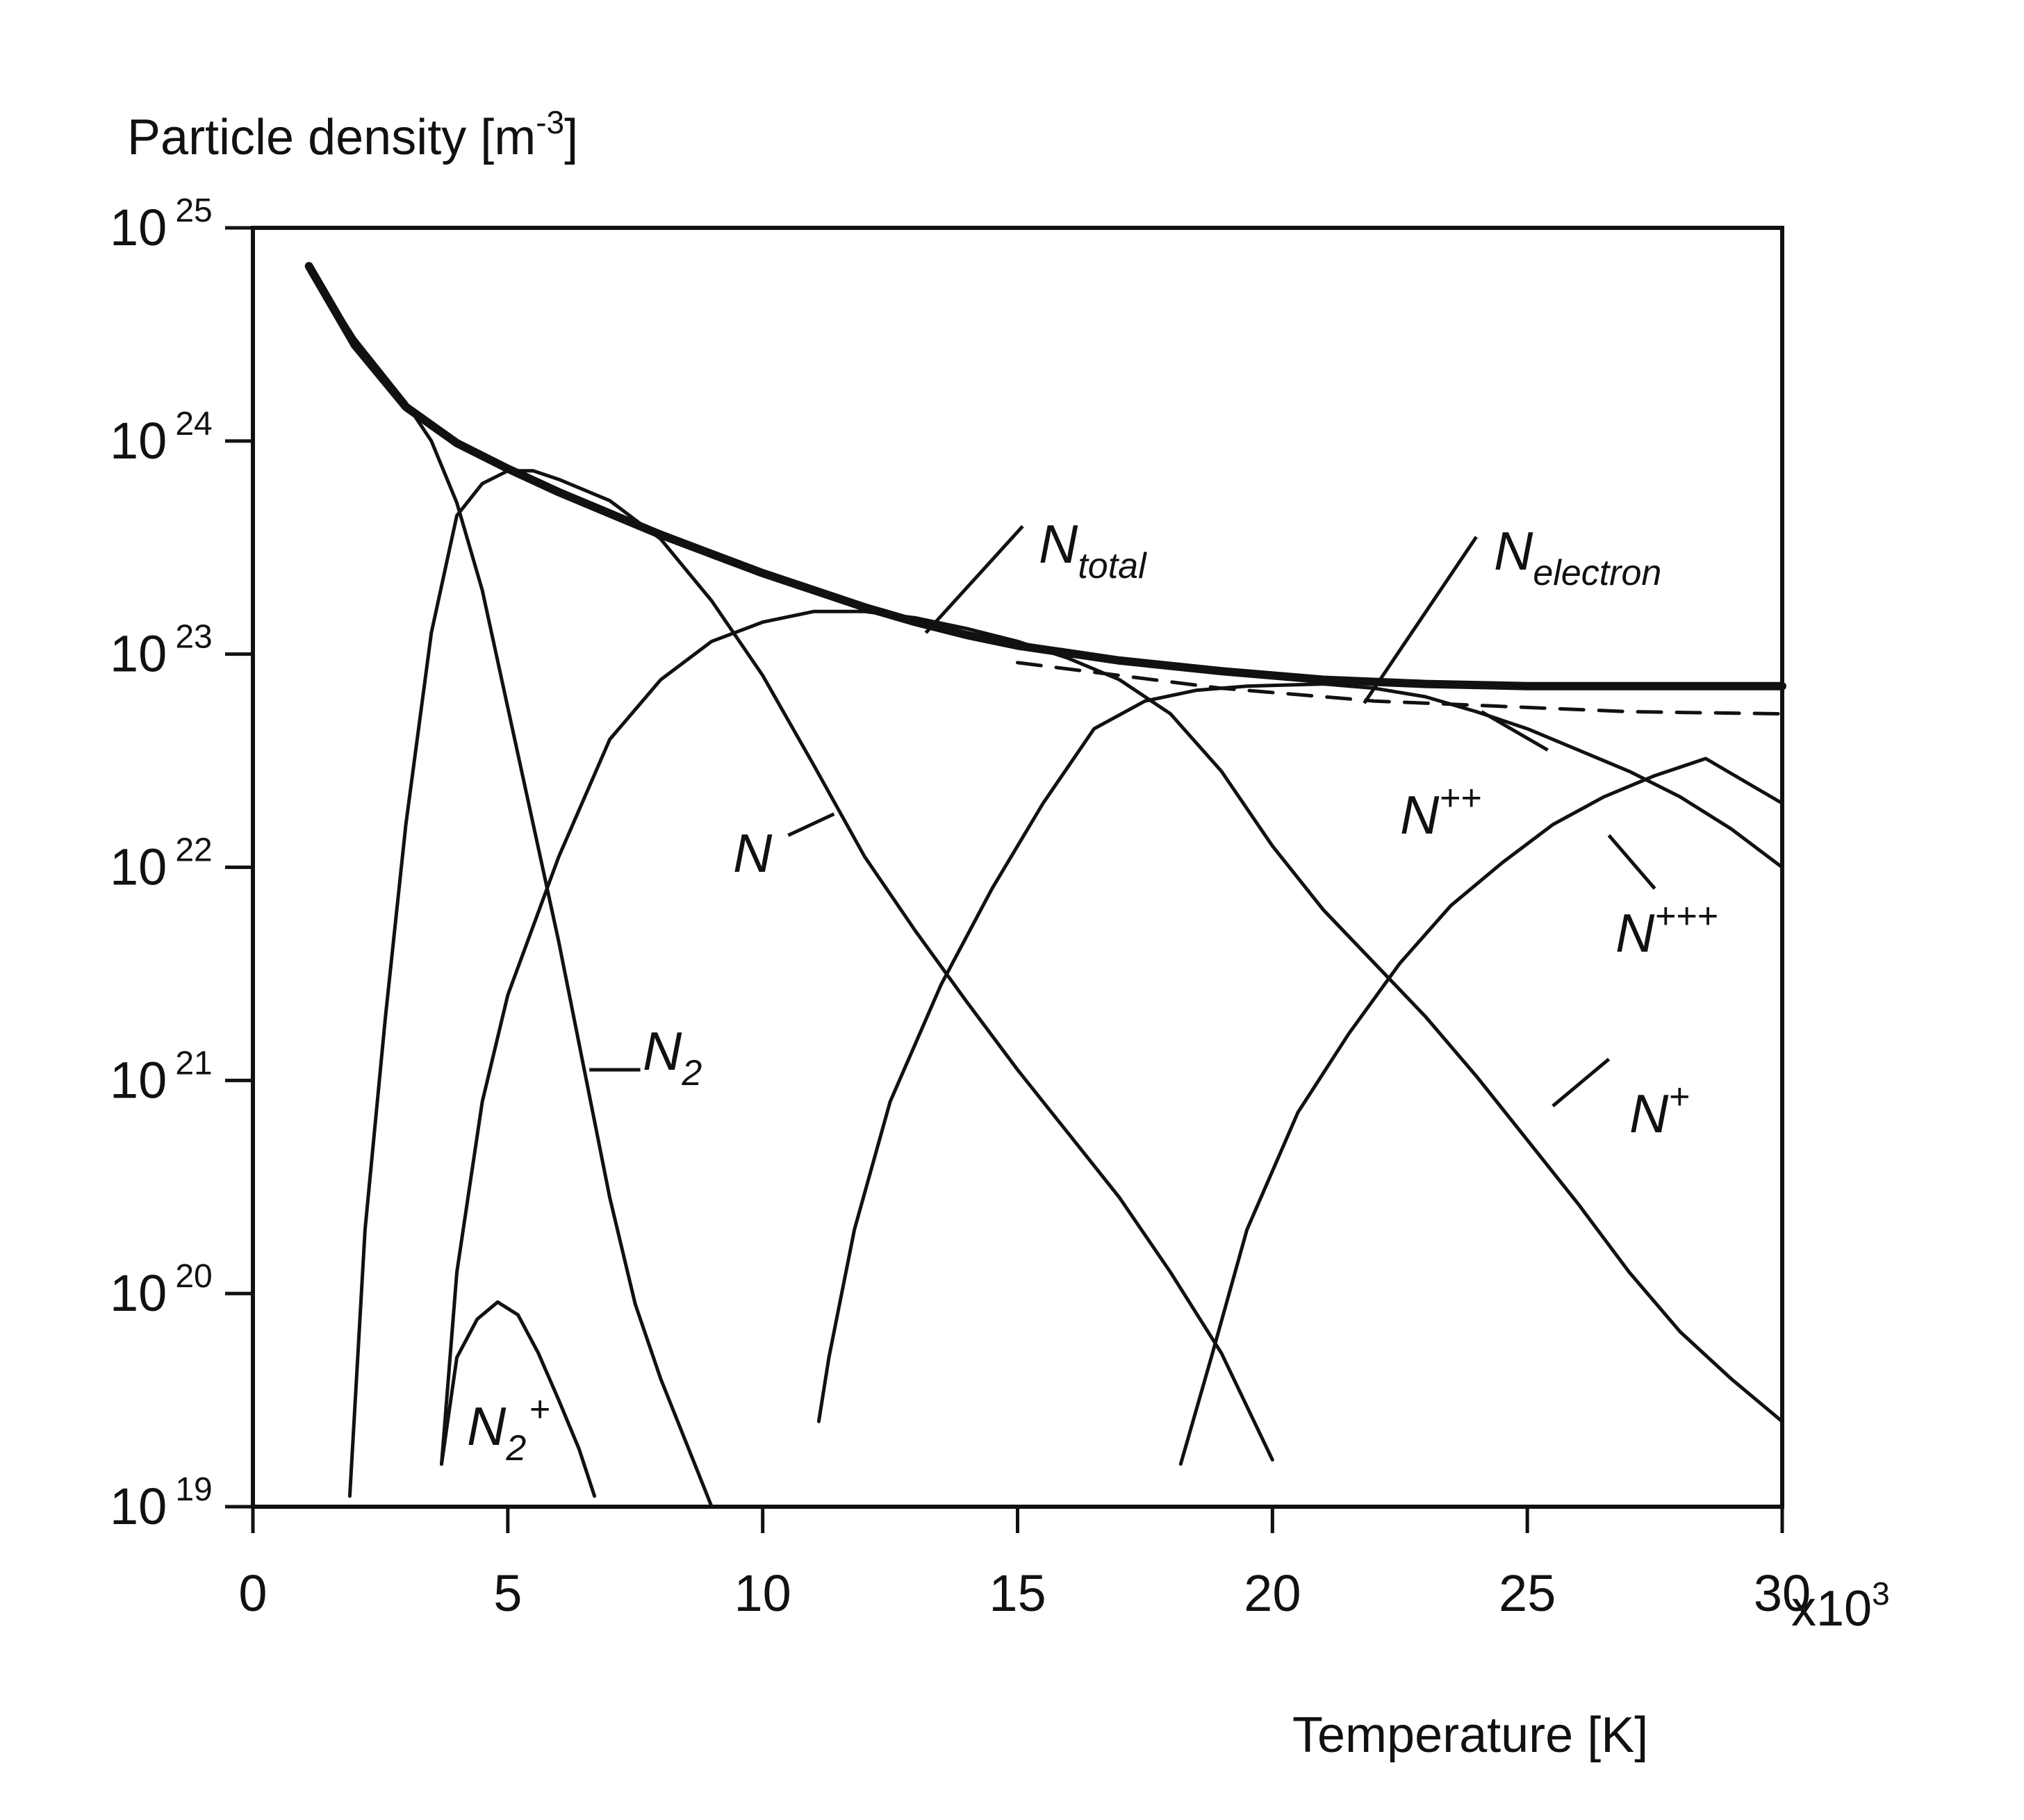 This screenshot has height=1820, width=2024. Describe the element at coordinates (1782, 1593) in the screenshot. I see `x-tick-label: 30` at that location.